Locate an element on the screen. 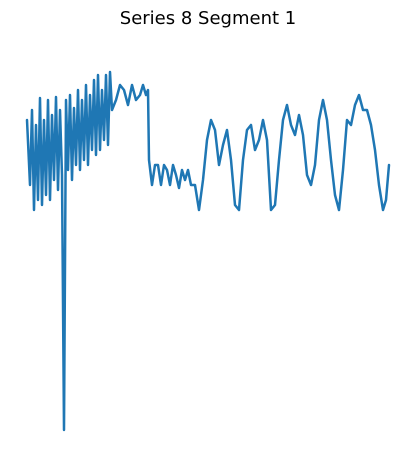 The width and height of the screenshot is (416, 458). chart-title: Series 8 Segment 1 is located at coordinates (208, 18).